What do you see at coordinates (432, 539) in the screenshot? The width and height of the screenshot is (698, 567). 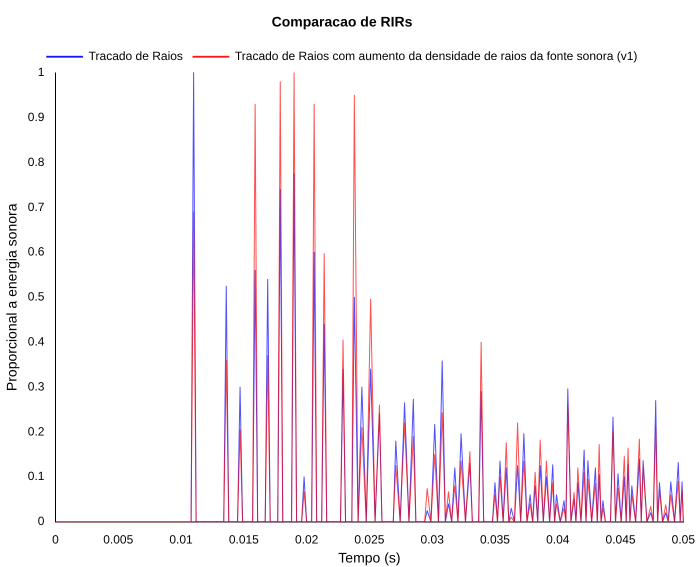 I see `x-tick-label: 0.03` at bounding box center [432, 539].